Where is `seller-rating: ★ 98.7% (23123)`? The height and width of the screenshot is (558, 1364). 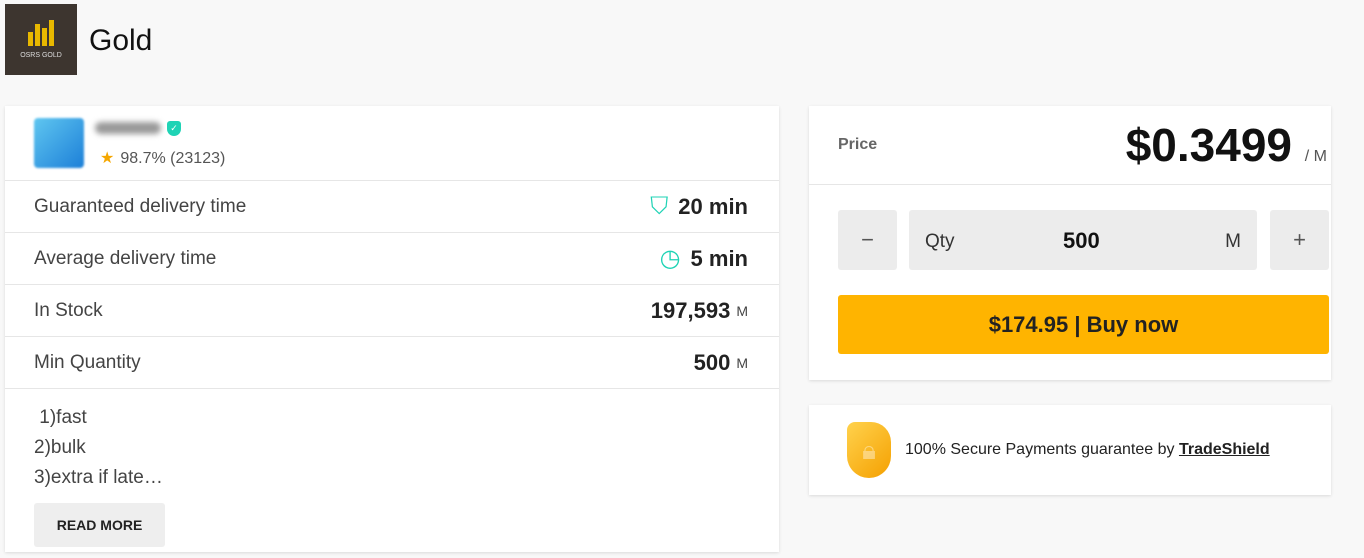 seller-rating: ★ 98.7% (23123) is located at coordinates (162, 158).